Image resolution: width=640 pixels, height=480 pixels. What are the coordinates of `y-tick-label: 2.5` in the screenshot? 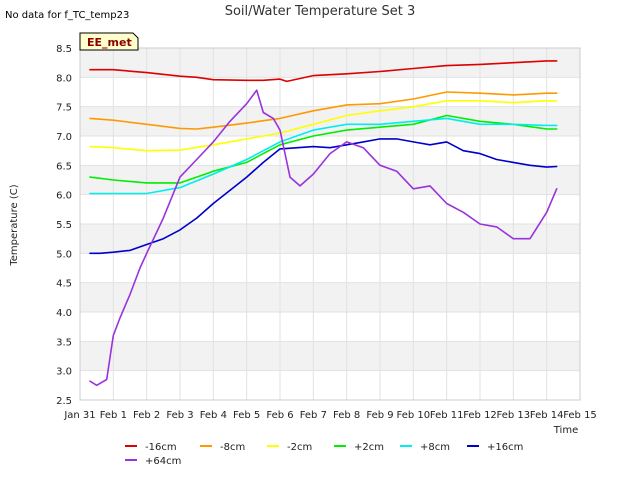 It's located at (64, 401).